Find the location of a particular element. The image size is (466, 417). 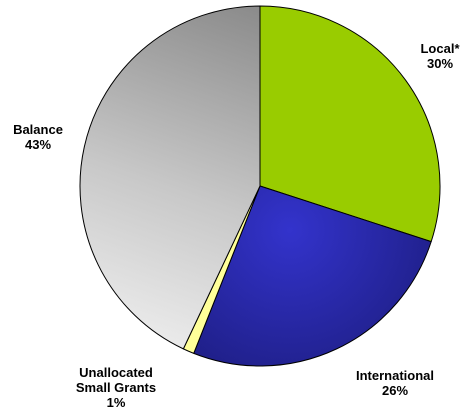

data-label-unallocated-small-grants: Unallocated Small Grants 1% is located at coordinates (116, 387).